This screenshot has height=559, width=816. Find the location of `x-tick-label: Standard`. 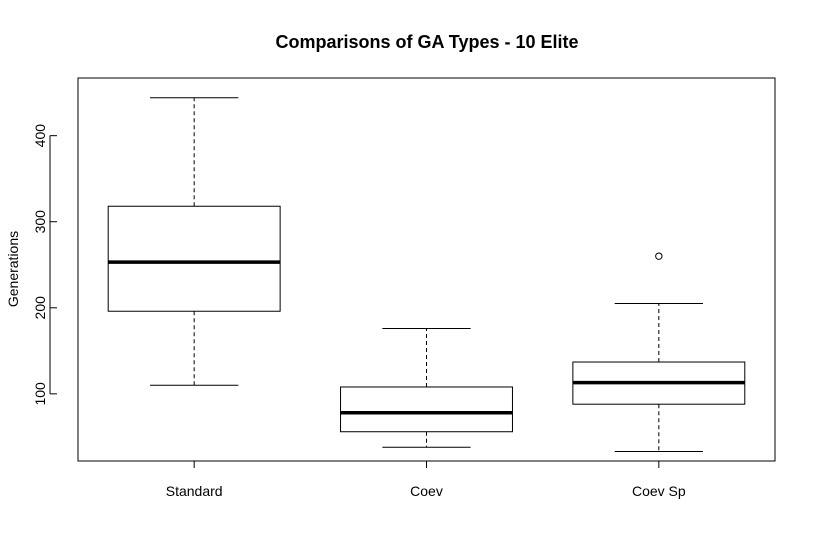

x-tick-label: Standard is located at coordinates (194, 491).